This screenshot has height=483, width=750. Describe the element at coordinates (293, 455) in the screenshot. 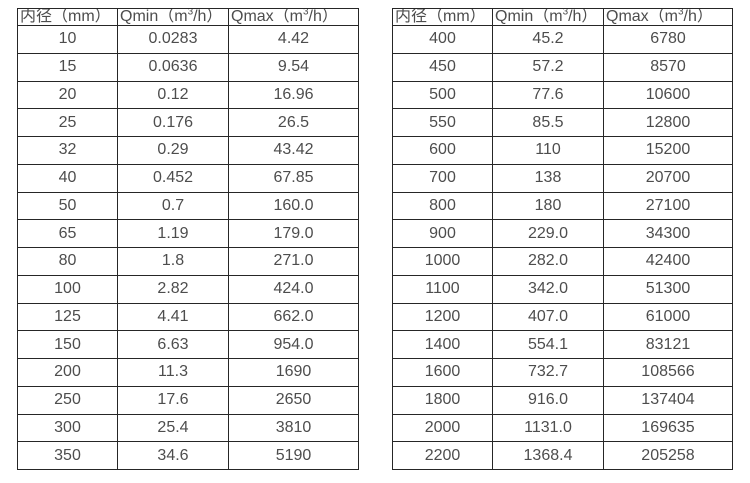

I see `table-cell: 5190` at that location.